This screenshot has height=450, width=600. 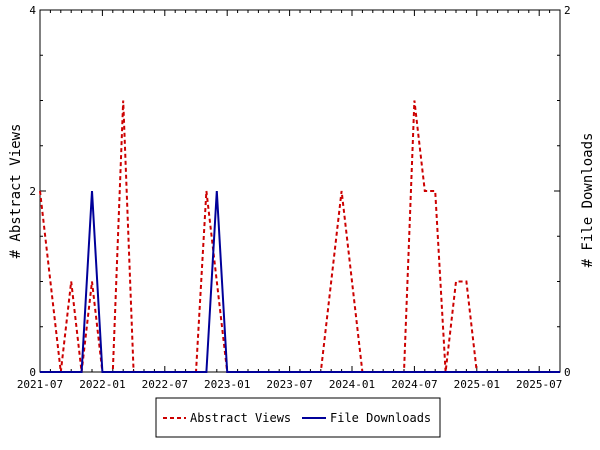 What do you see at coordinates (562, 191) in the screenshot?
I see `y-axis-right: 02` at bounding box center [562, 191].